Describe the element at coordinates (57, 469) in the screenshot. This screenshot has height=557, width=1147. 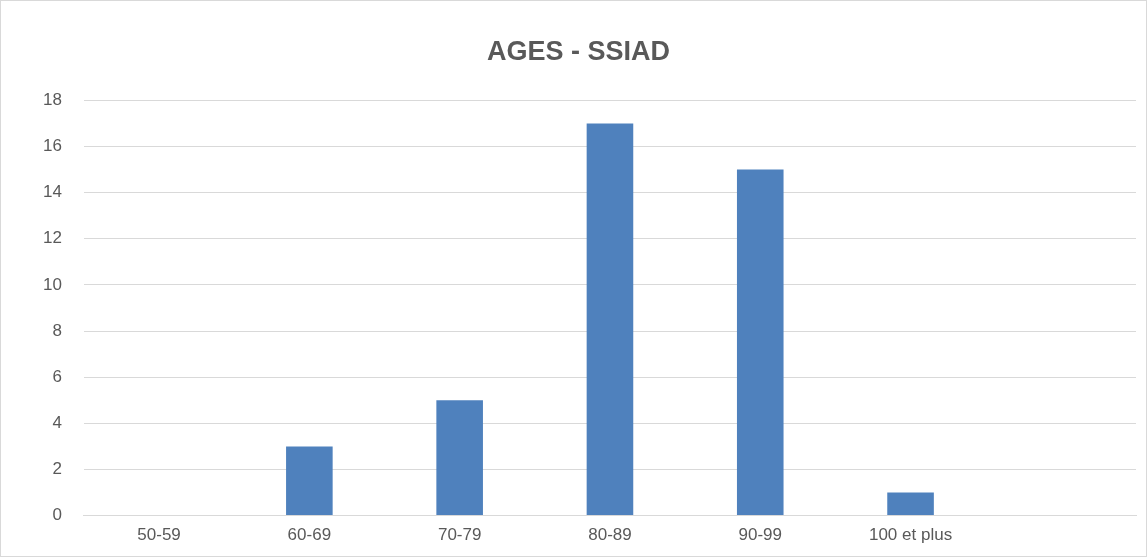
I see `y-tick-label: 2` at that location.